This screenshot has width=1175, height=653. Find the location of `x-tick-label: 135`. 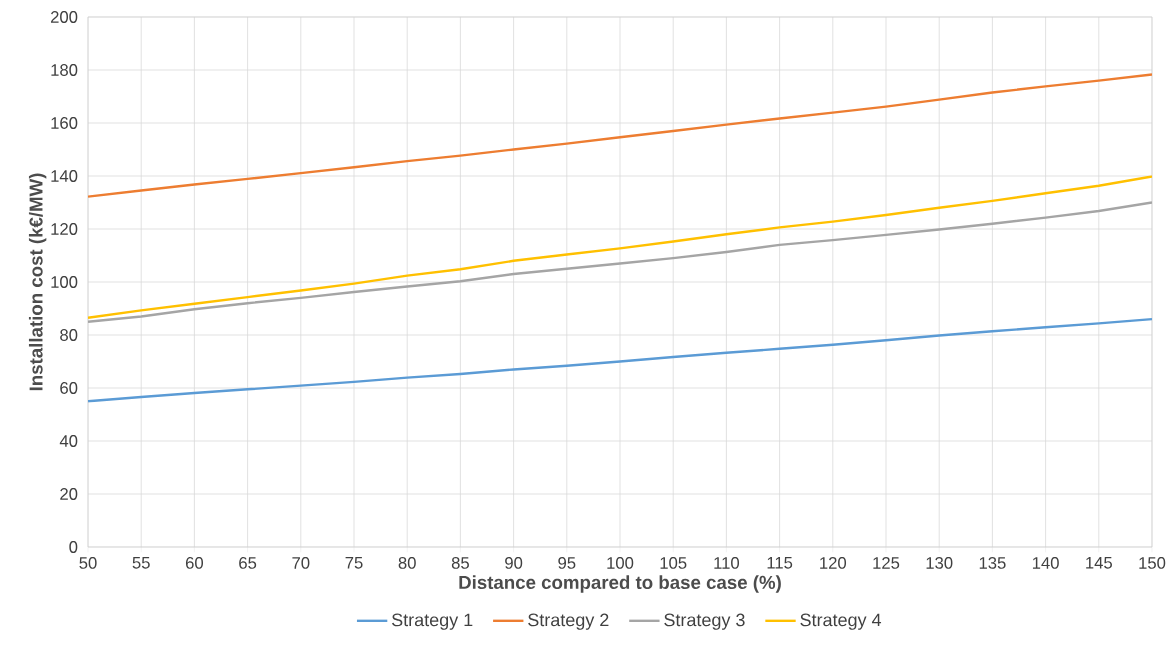

x-tick-label: 135 is located at coordinates (992, 563).